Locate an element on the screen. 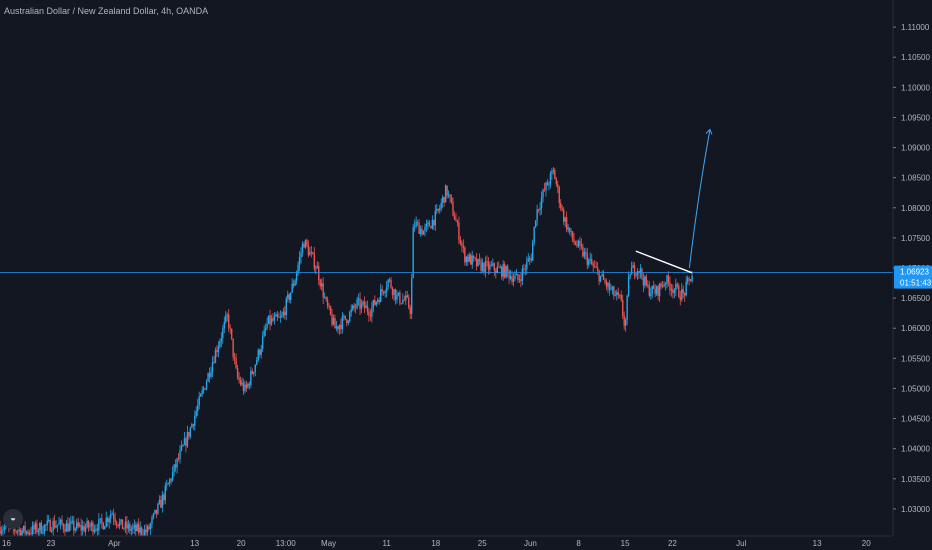  y-tick-label: 1.05500 is located at coordinates (915, 358).